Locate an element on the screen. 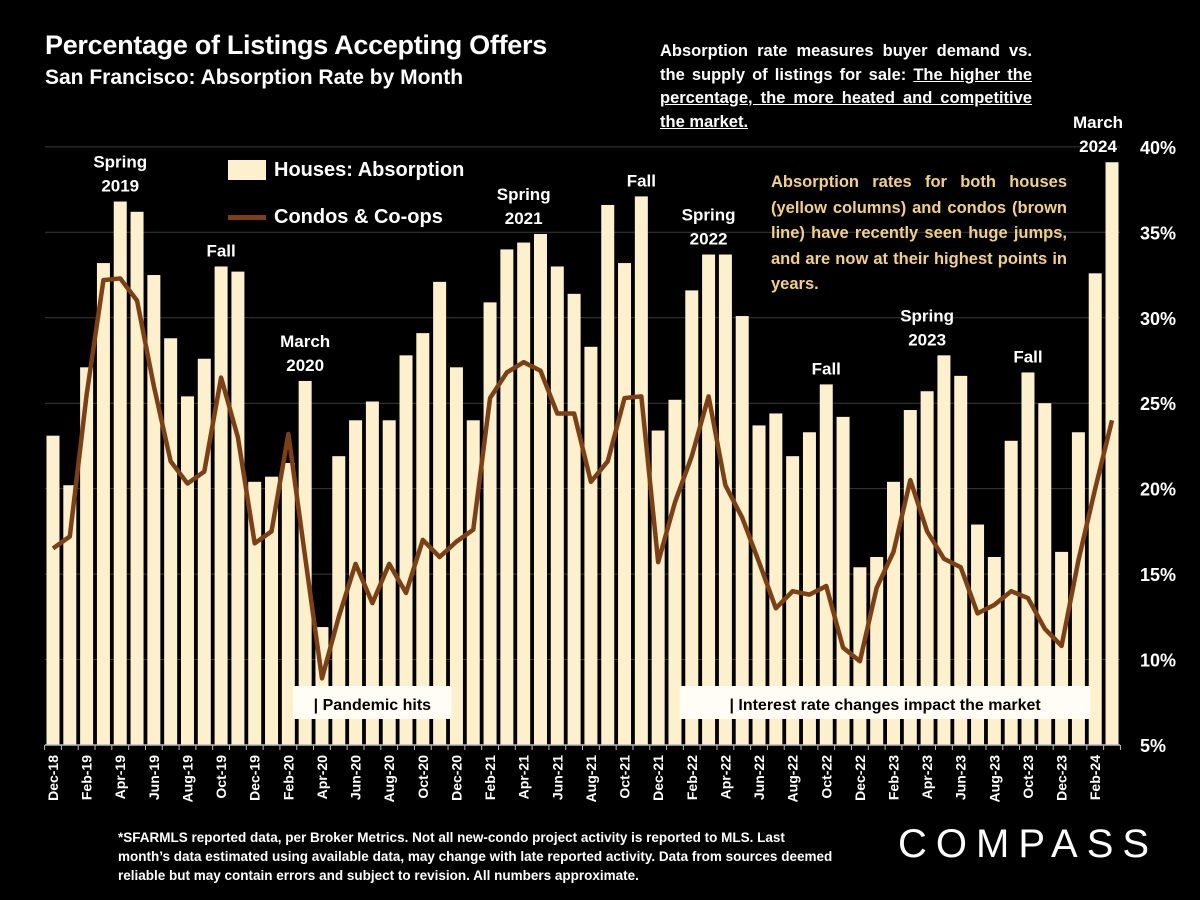 Image resolution: width=1200 pixels, height=900 pixels. x-tick-label: Feb-23 is located at coordinates (894, 777).